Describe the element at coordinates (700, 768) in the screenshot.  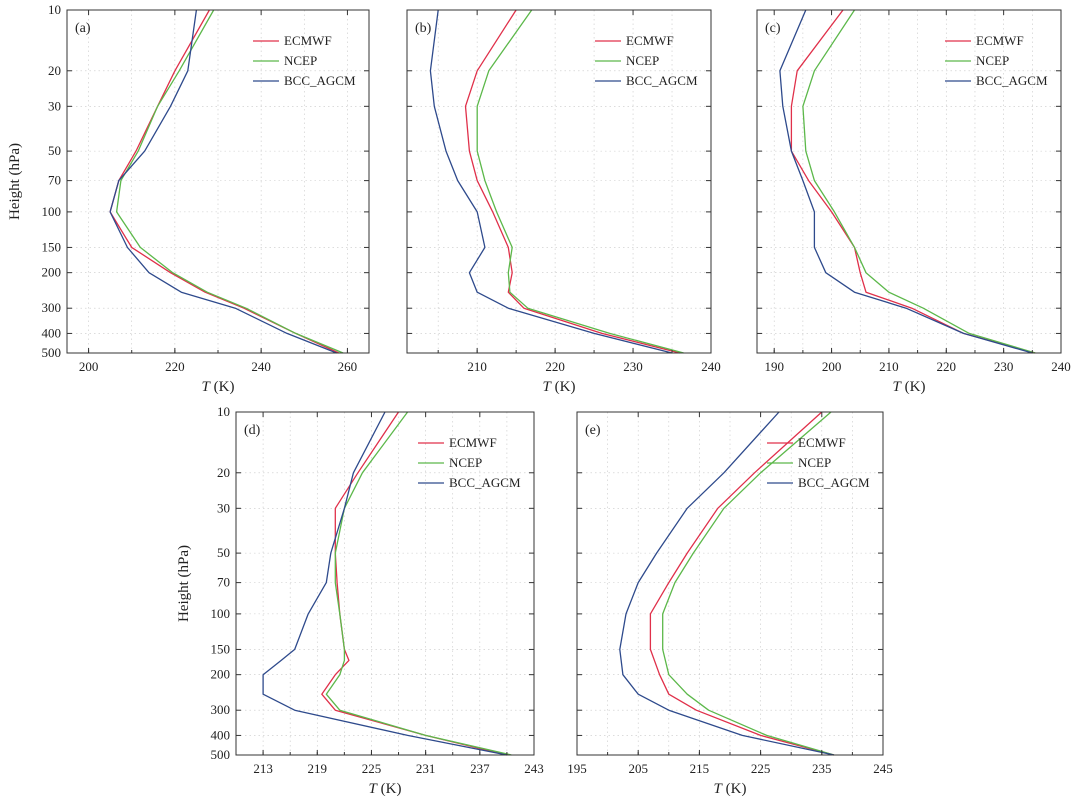
I see `x-tick-label: 215` at that location.